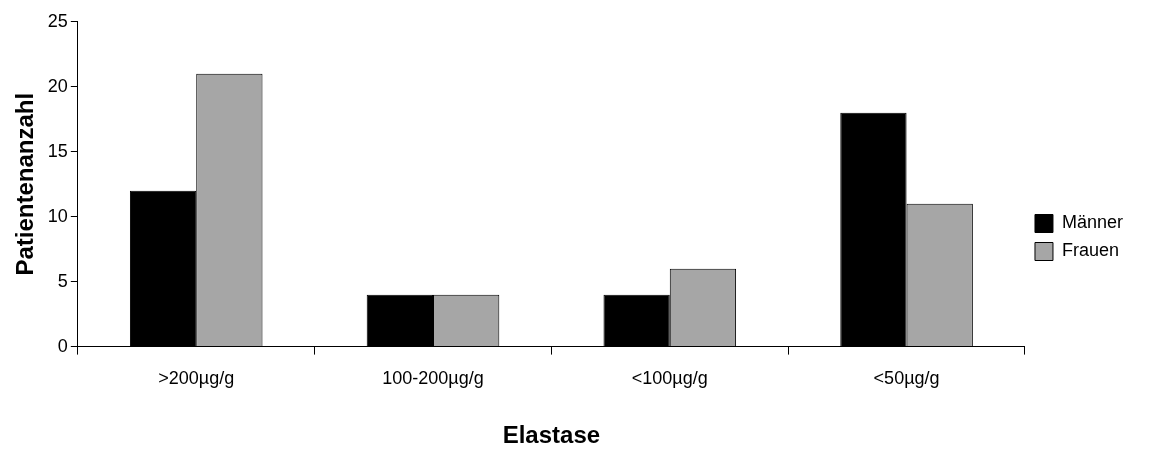  I want to click on x-tick-label: <50µg/g, so click(906, 378).